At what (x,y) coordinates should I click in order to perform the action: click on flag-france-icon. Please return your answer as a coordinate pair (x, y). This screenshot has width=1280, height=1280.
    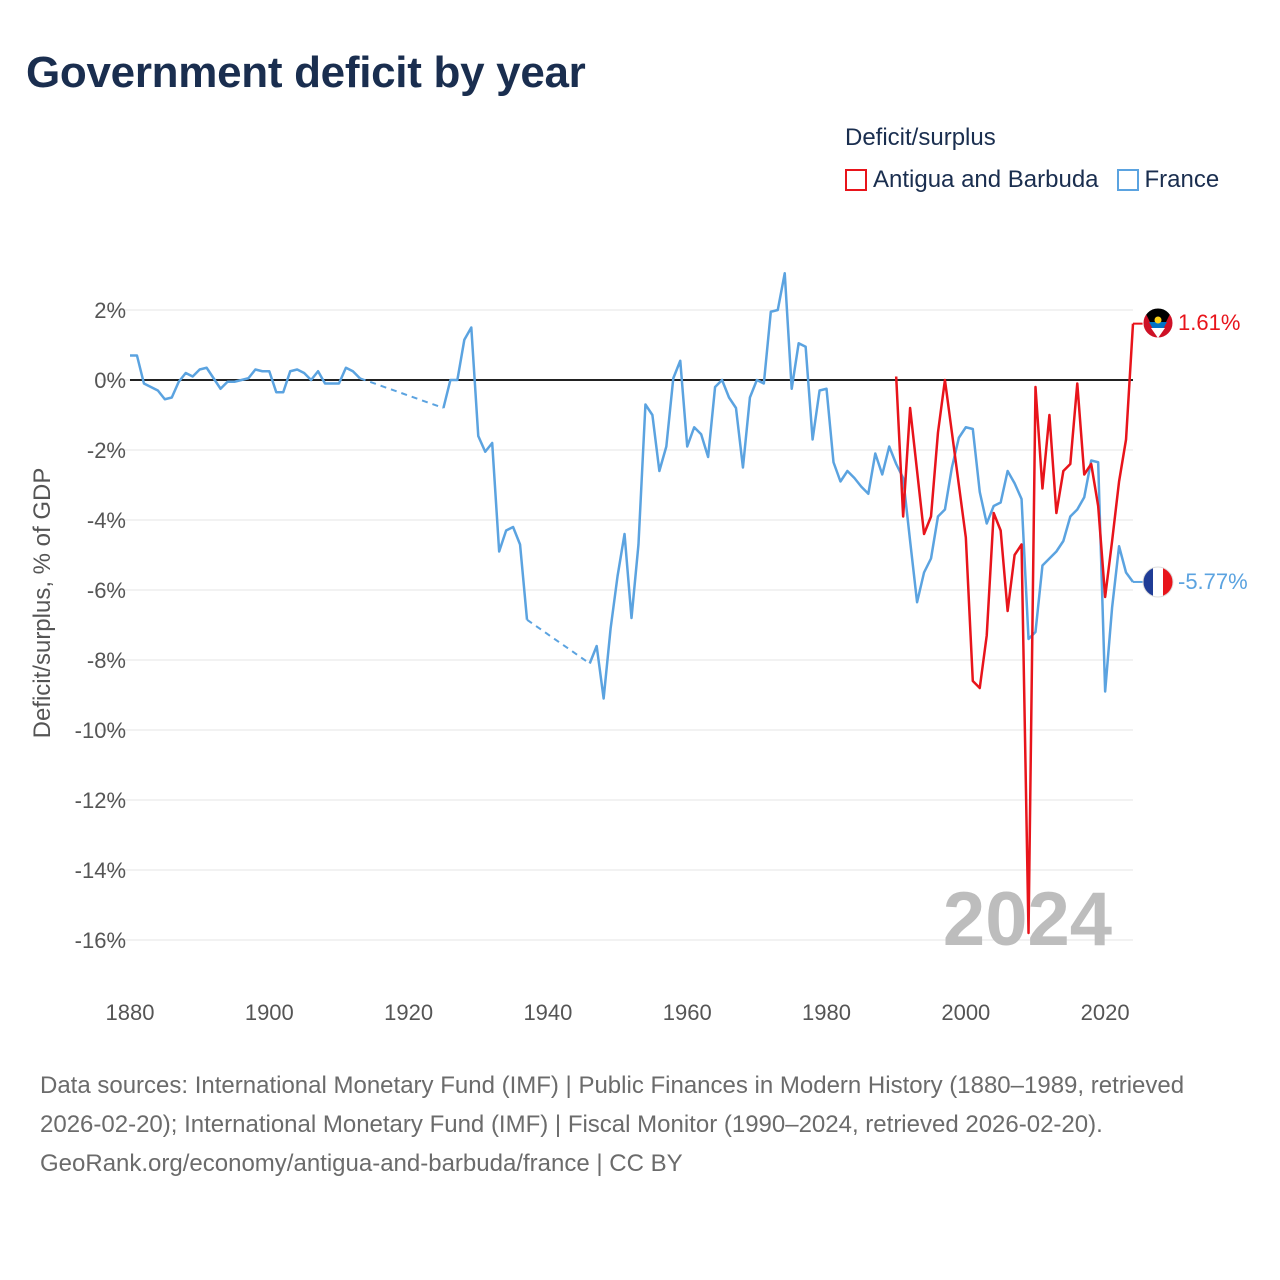
    Looking at the image, I should click on (1158, 582).